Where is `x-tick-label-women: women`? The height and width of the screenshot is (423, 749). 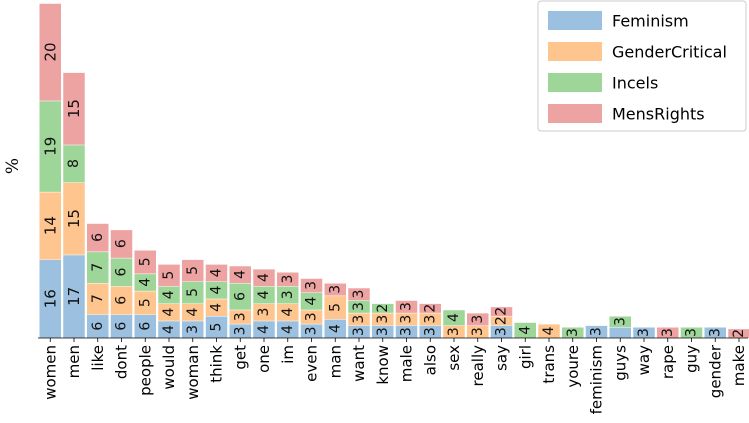
x-tick-label-women: women is located at coordinates (50, 372).